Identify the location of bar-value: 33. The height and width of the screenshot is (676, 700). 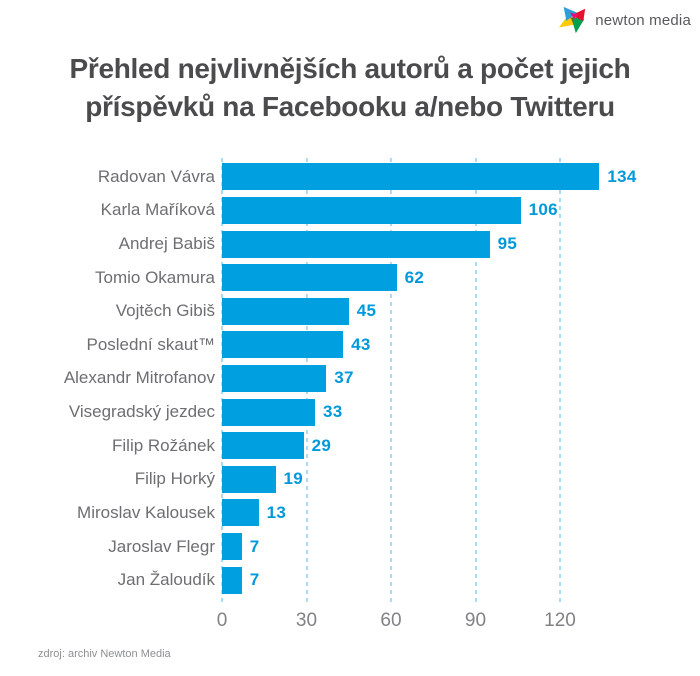
(332, 412).